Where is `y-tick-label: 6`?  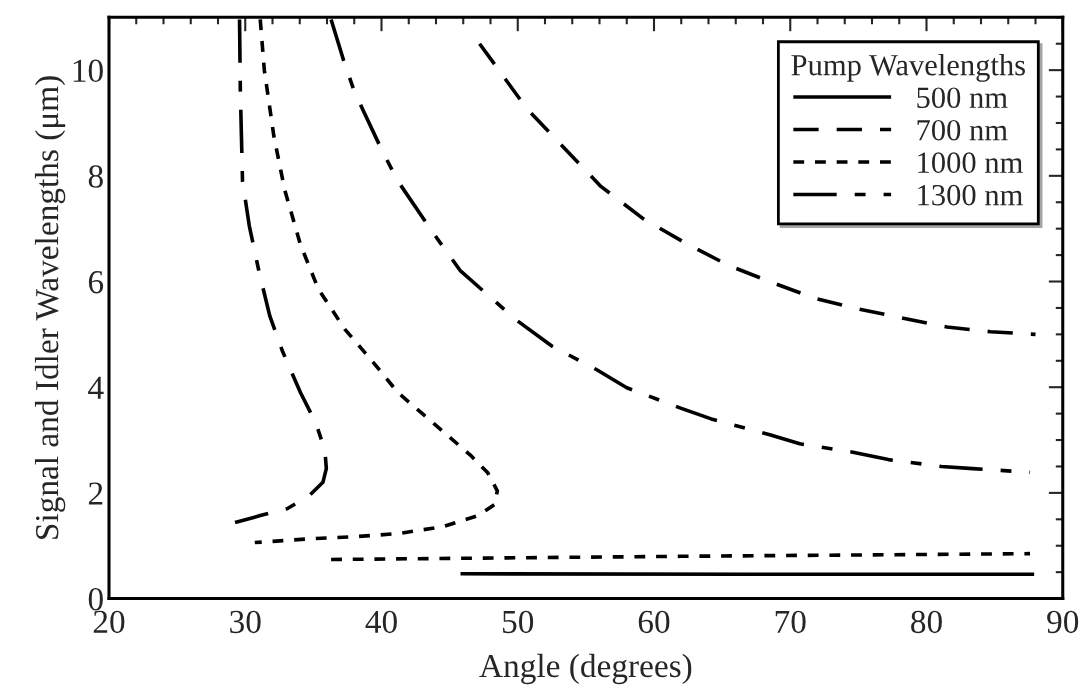 y-tick-label: 6 is located at coordinates (96, 282).